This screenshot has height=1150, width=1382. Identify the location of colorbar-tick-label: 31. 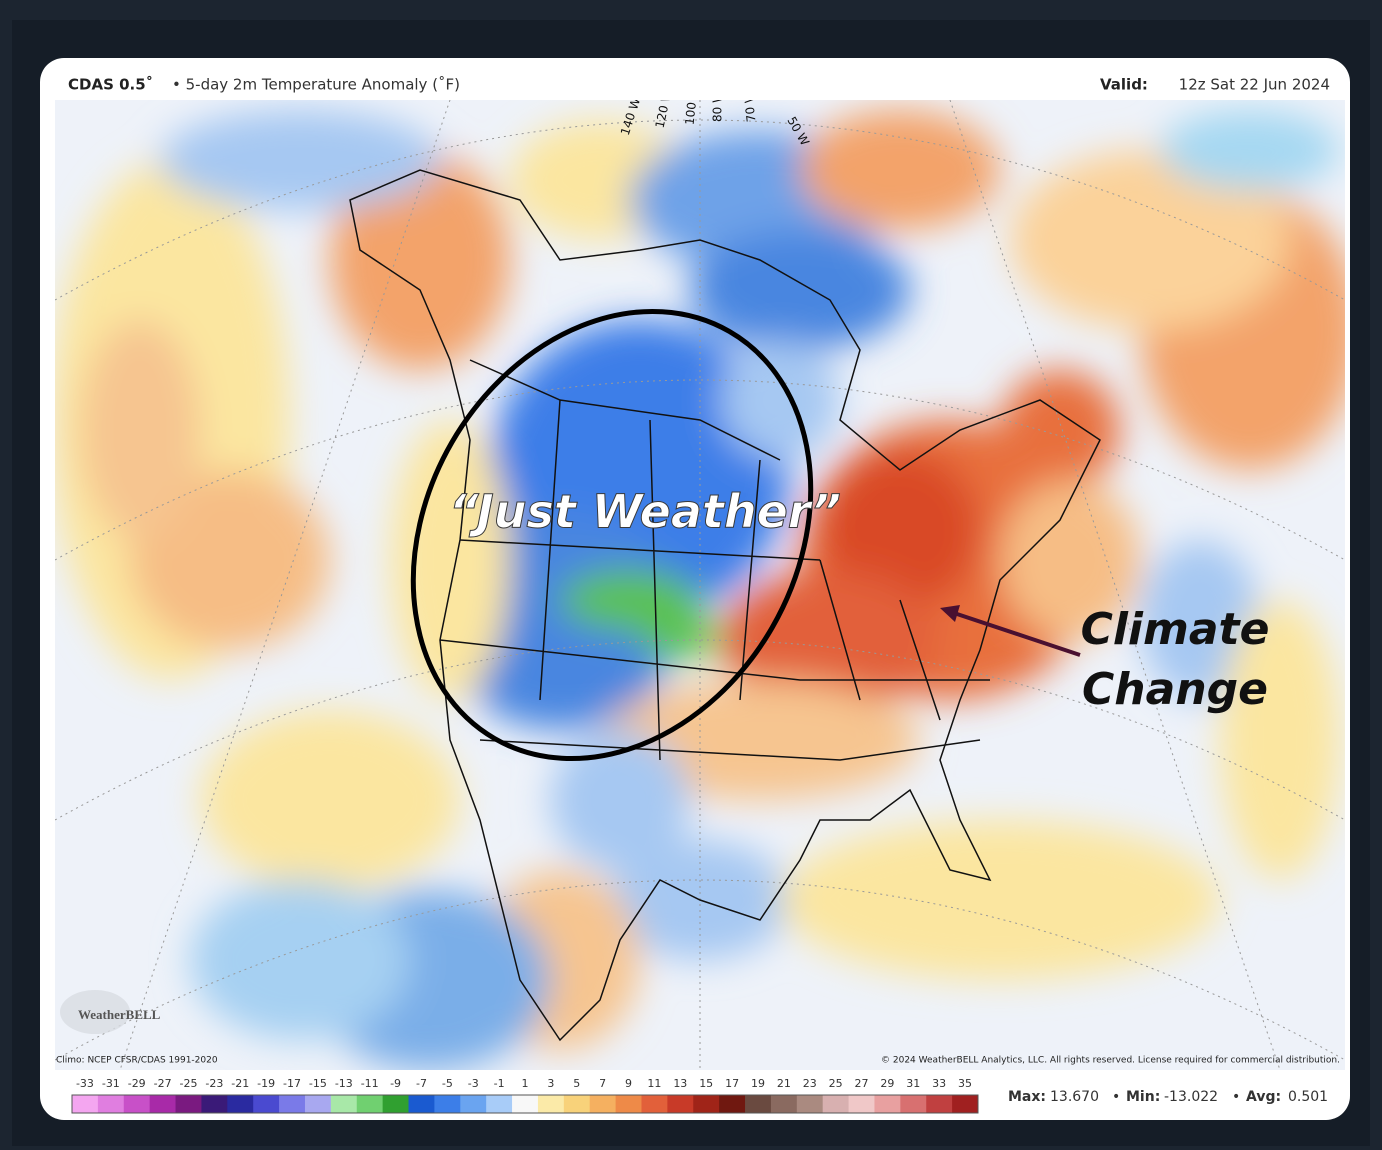
(913, 1083).